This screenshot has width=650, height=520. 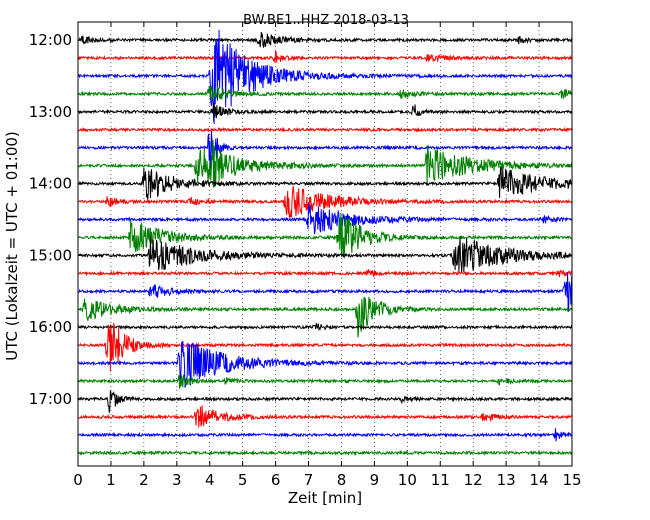 I want to click on y-tick-label: 13:00, so click(x=50, y=112).